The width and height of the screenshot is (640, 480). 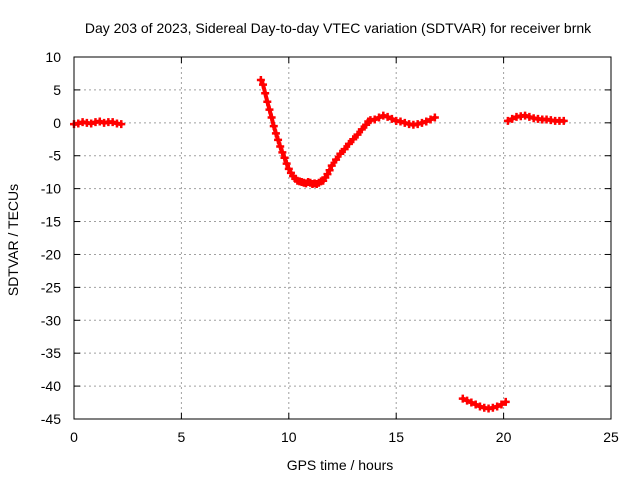 What do you see at coordinates (396, 437) in the screenshot?
I see `x-tick-label: 15` at bounding box center [396, 437].